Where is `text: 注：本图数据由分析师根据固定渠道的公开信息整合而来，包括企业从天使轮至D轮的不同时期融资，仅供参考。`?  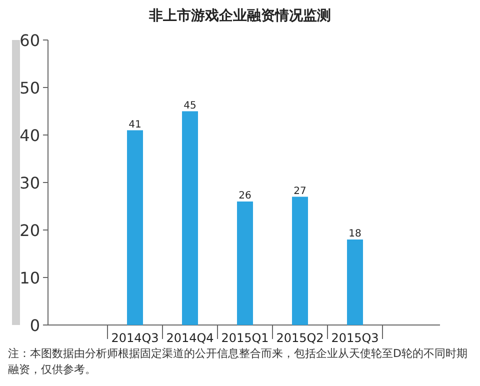 text: 注：本图数据由分析师根据固定渠道的公开信息整合而来，包括企业从天使轮至D轮的不同时期融资，仅供参考。 is located at coordinates (238, 362).